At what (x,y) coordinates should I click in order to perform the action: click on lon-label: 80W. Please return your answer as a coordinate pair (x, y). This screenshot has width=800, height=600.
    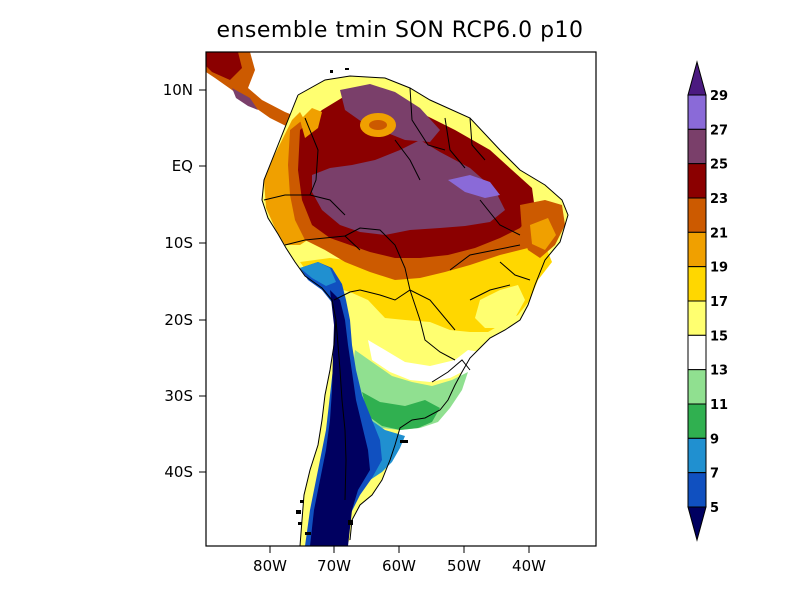
    Looking at the image, I should click on (270, 566).